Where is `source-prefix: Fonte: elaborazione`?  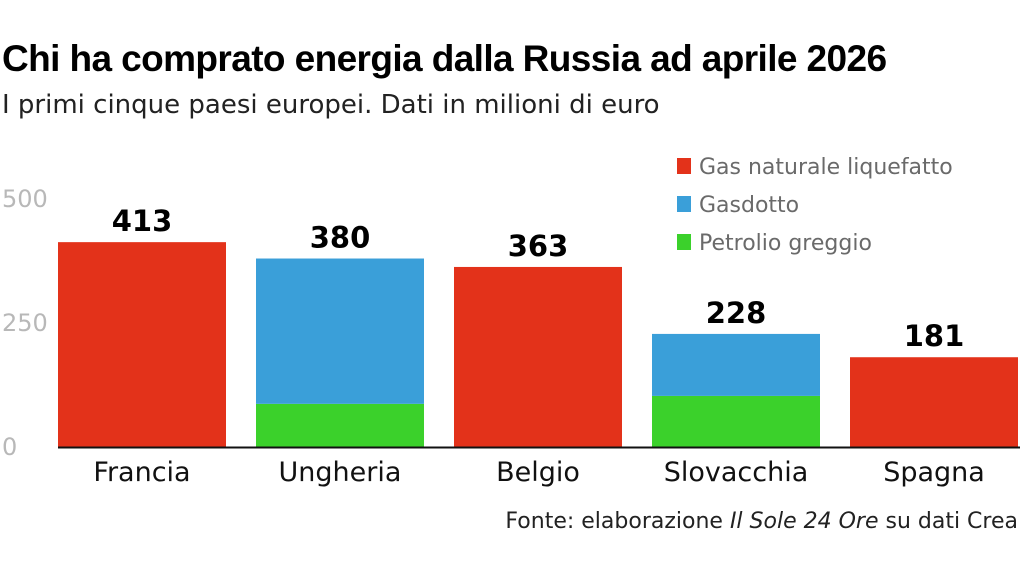
source-prefix: Fonte: elaborazione is located at coordinates (617, 521).